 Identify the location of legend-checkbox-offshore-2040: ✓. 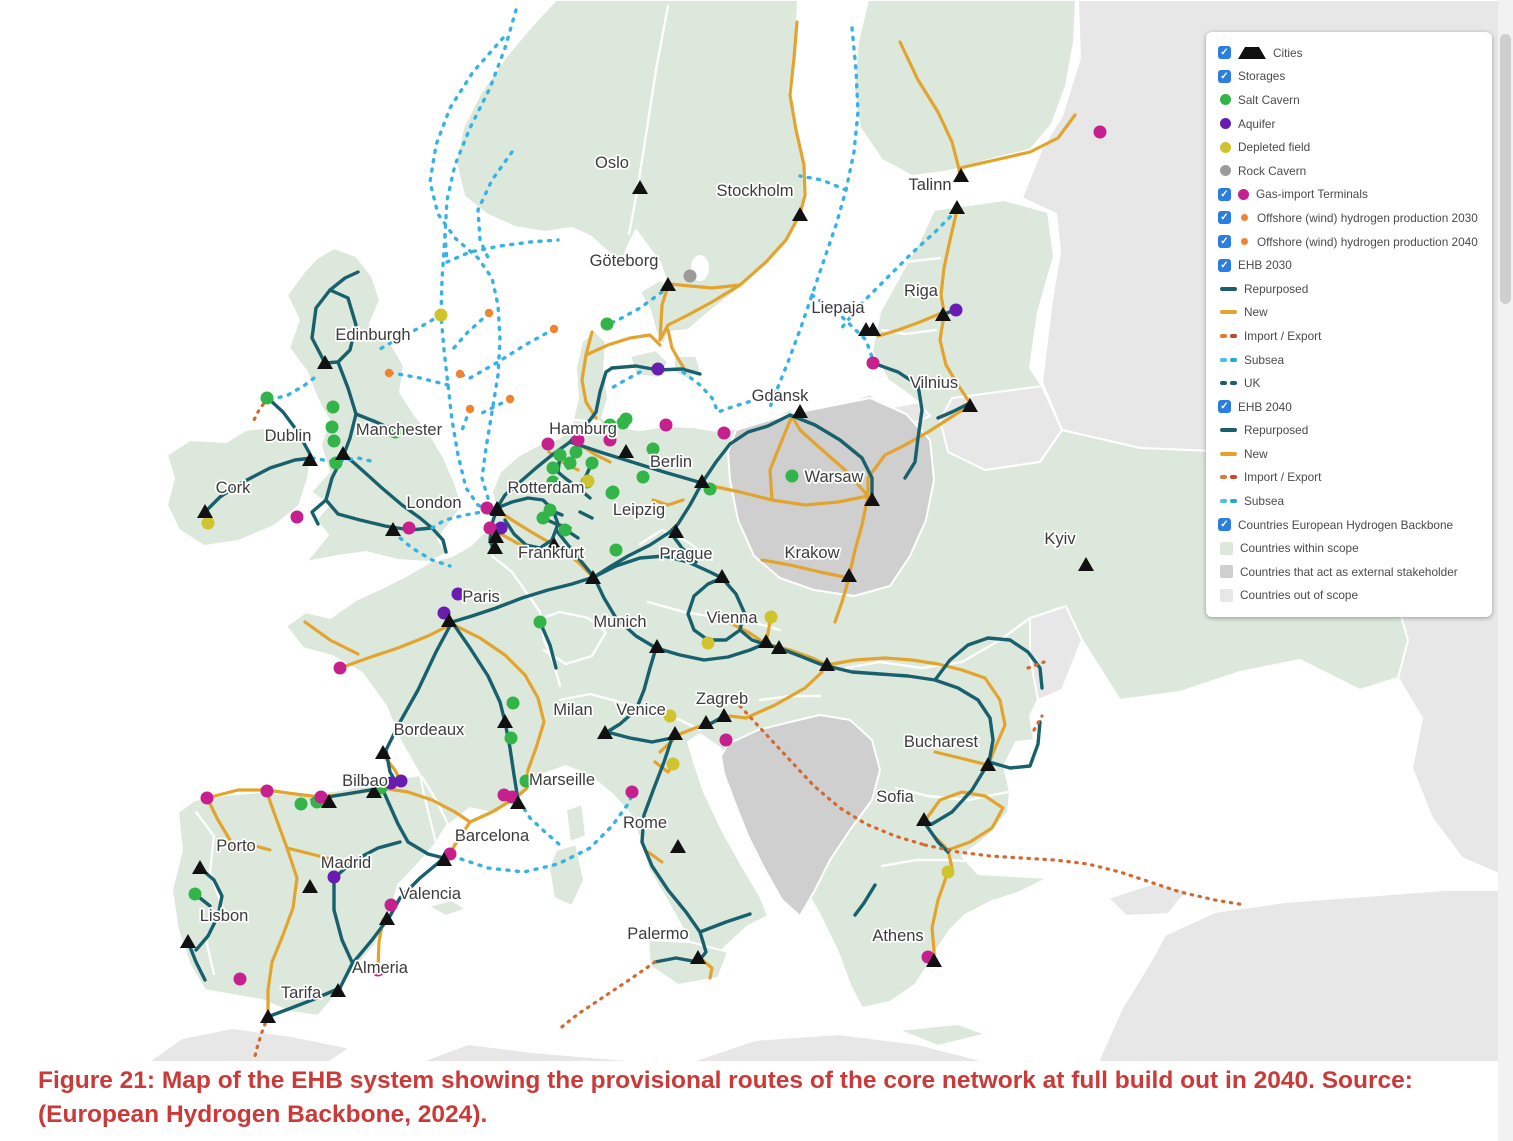
(1224, 242).